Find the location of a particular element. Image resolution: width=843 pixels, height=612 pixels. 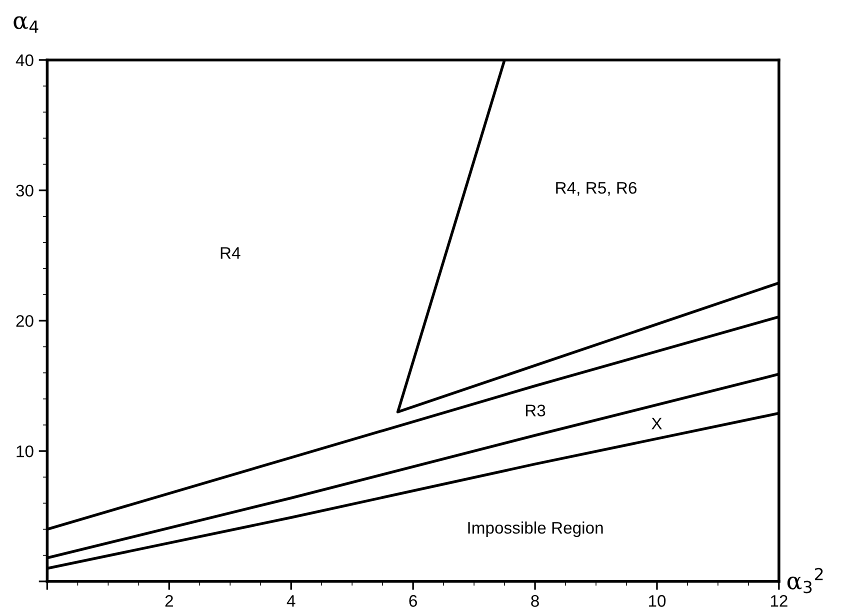

x-tick-label: 2 is located at coordinates (169, 601).